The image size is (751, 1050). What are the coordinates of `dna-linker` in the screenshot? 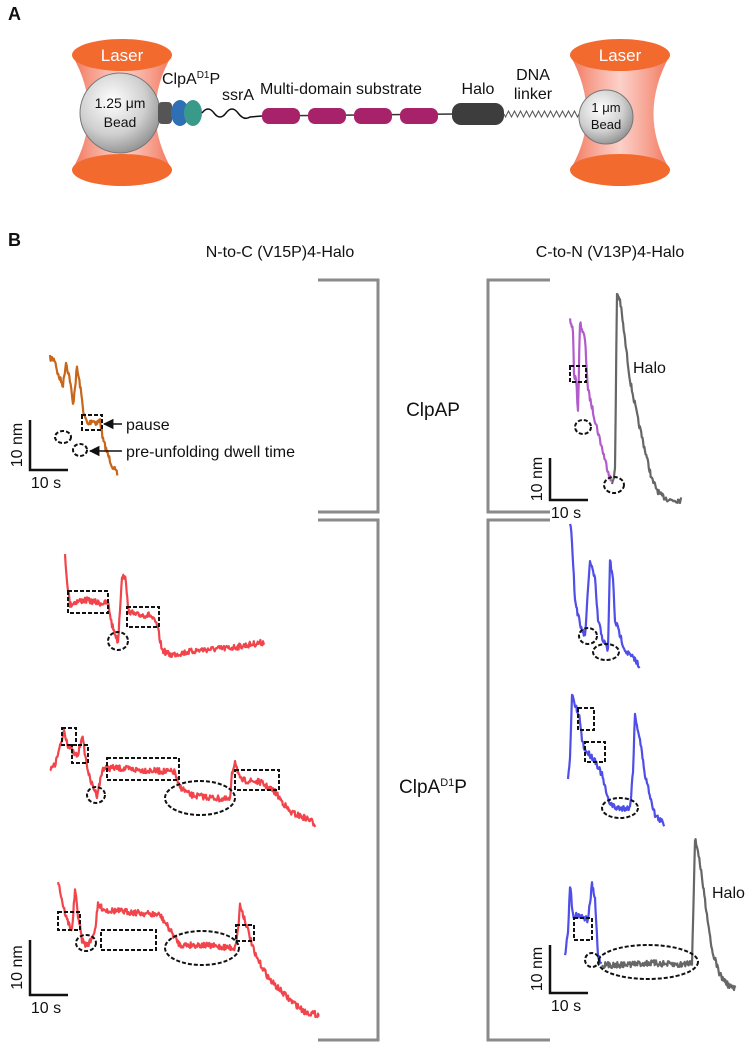 It's located at (543, 114).